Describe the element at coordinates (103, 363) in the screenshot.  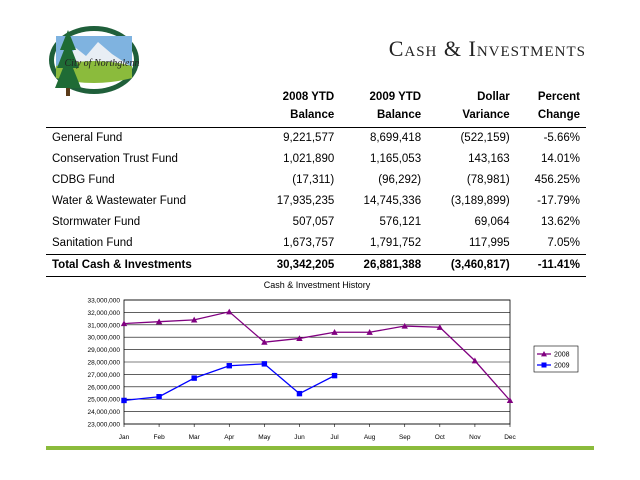
I see `y-tick-label: 28,000,000` at that location.